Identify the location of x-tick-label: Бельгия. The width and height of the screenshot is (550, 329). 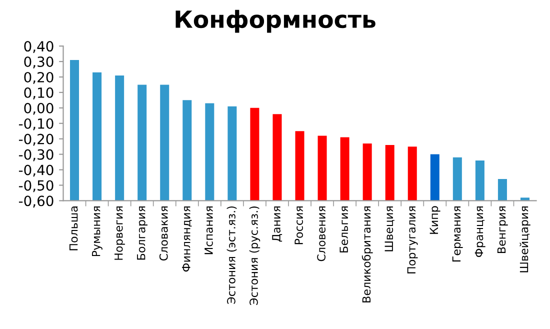
(344, 229).